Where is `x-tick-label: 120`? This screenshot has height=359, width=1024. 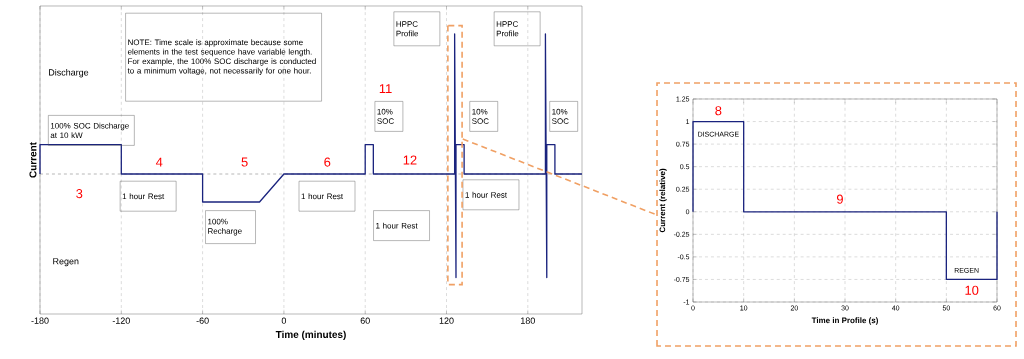 x-tick-label: 120 is located at coordinates (446, 320).